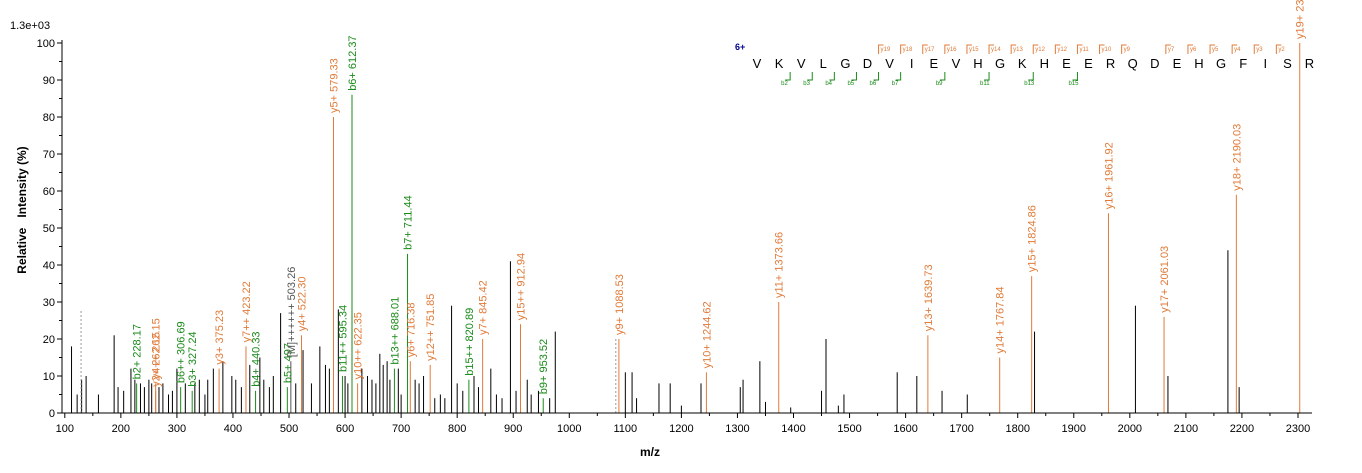 The image size is (1362, 473). Describe the element at coordinates (1107, 50) in the screenshot. I see `y-fragment-label-10: y10` at that location.